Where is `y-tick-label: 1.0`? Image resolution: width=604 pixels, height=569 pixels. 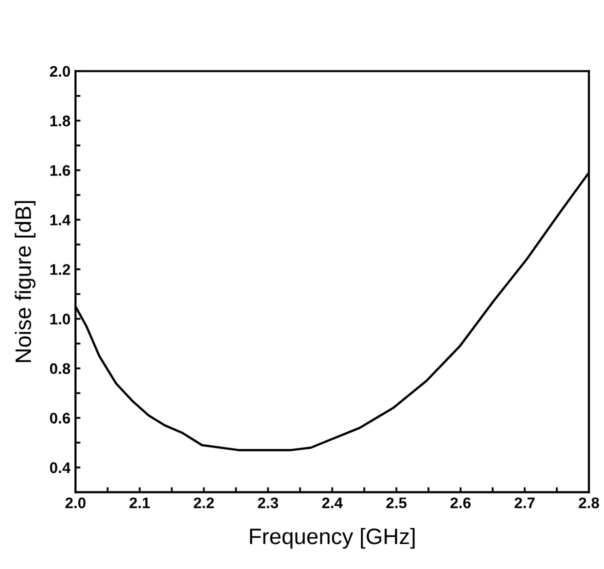
y-tick-label: 1.0 is located at coordinates (60, 319).